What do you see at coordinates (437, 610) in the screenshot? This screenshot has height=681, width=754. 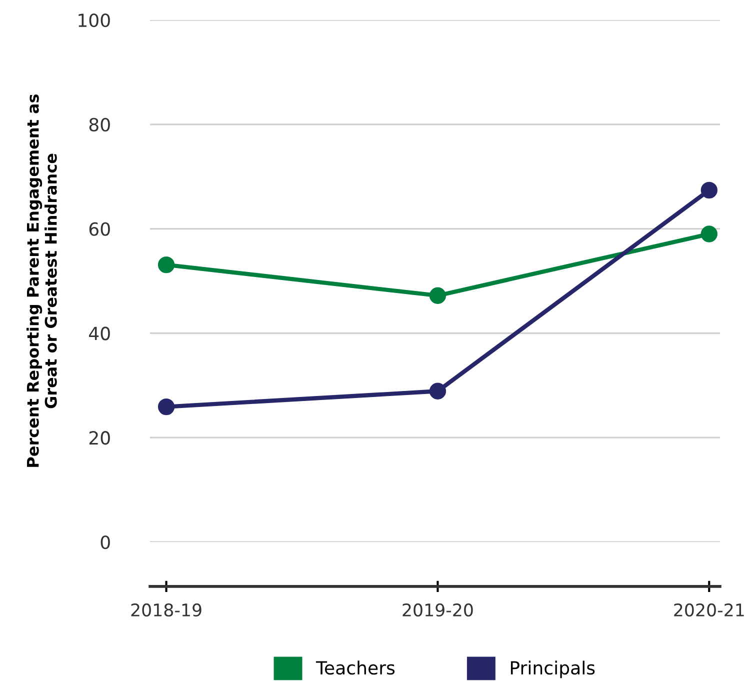 I see `x-tick-label: 2019-20` at bounding box center [437, 610].